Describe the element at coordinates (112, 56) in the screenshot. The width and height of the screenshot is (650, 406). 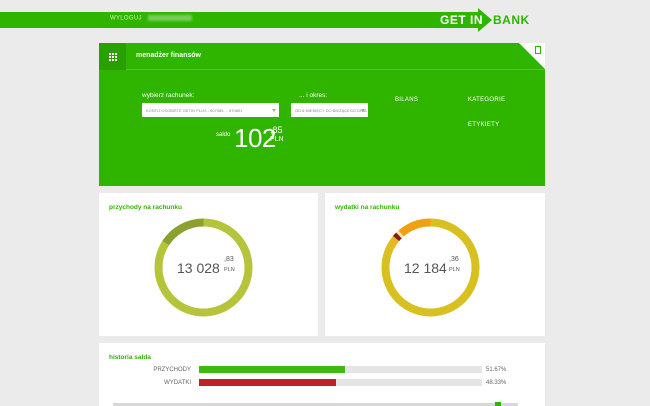
I see `apps-grid-icon` at that location.